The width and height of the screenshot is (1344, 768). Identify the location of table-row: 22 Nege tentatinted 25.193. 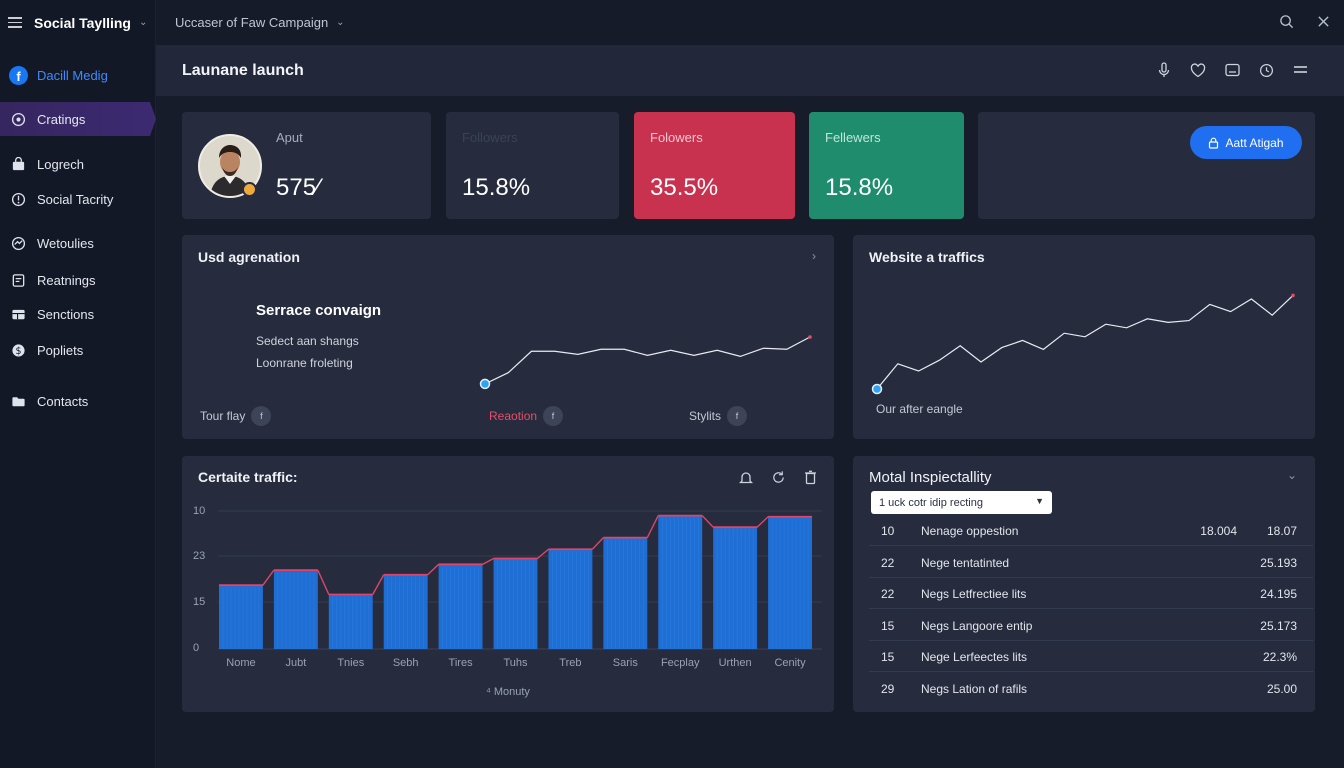
(1091, 562).